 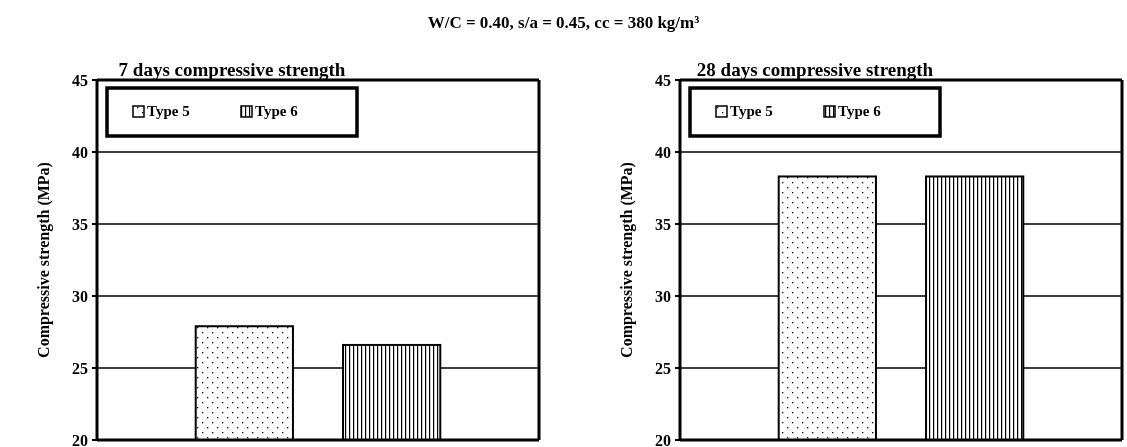 I want to click on chart-title: 28 days compressive strength, so click(x=815, y=69).